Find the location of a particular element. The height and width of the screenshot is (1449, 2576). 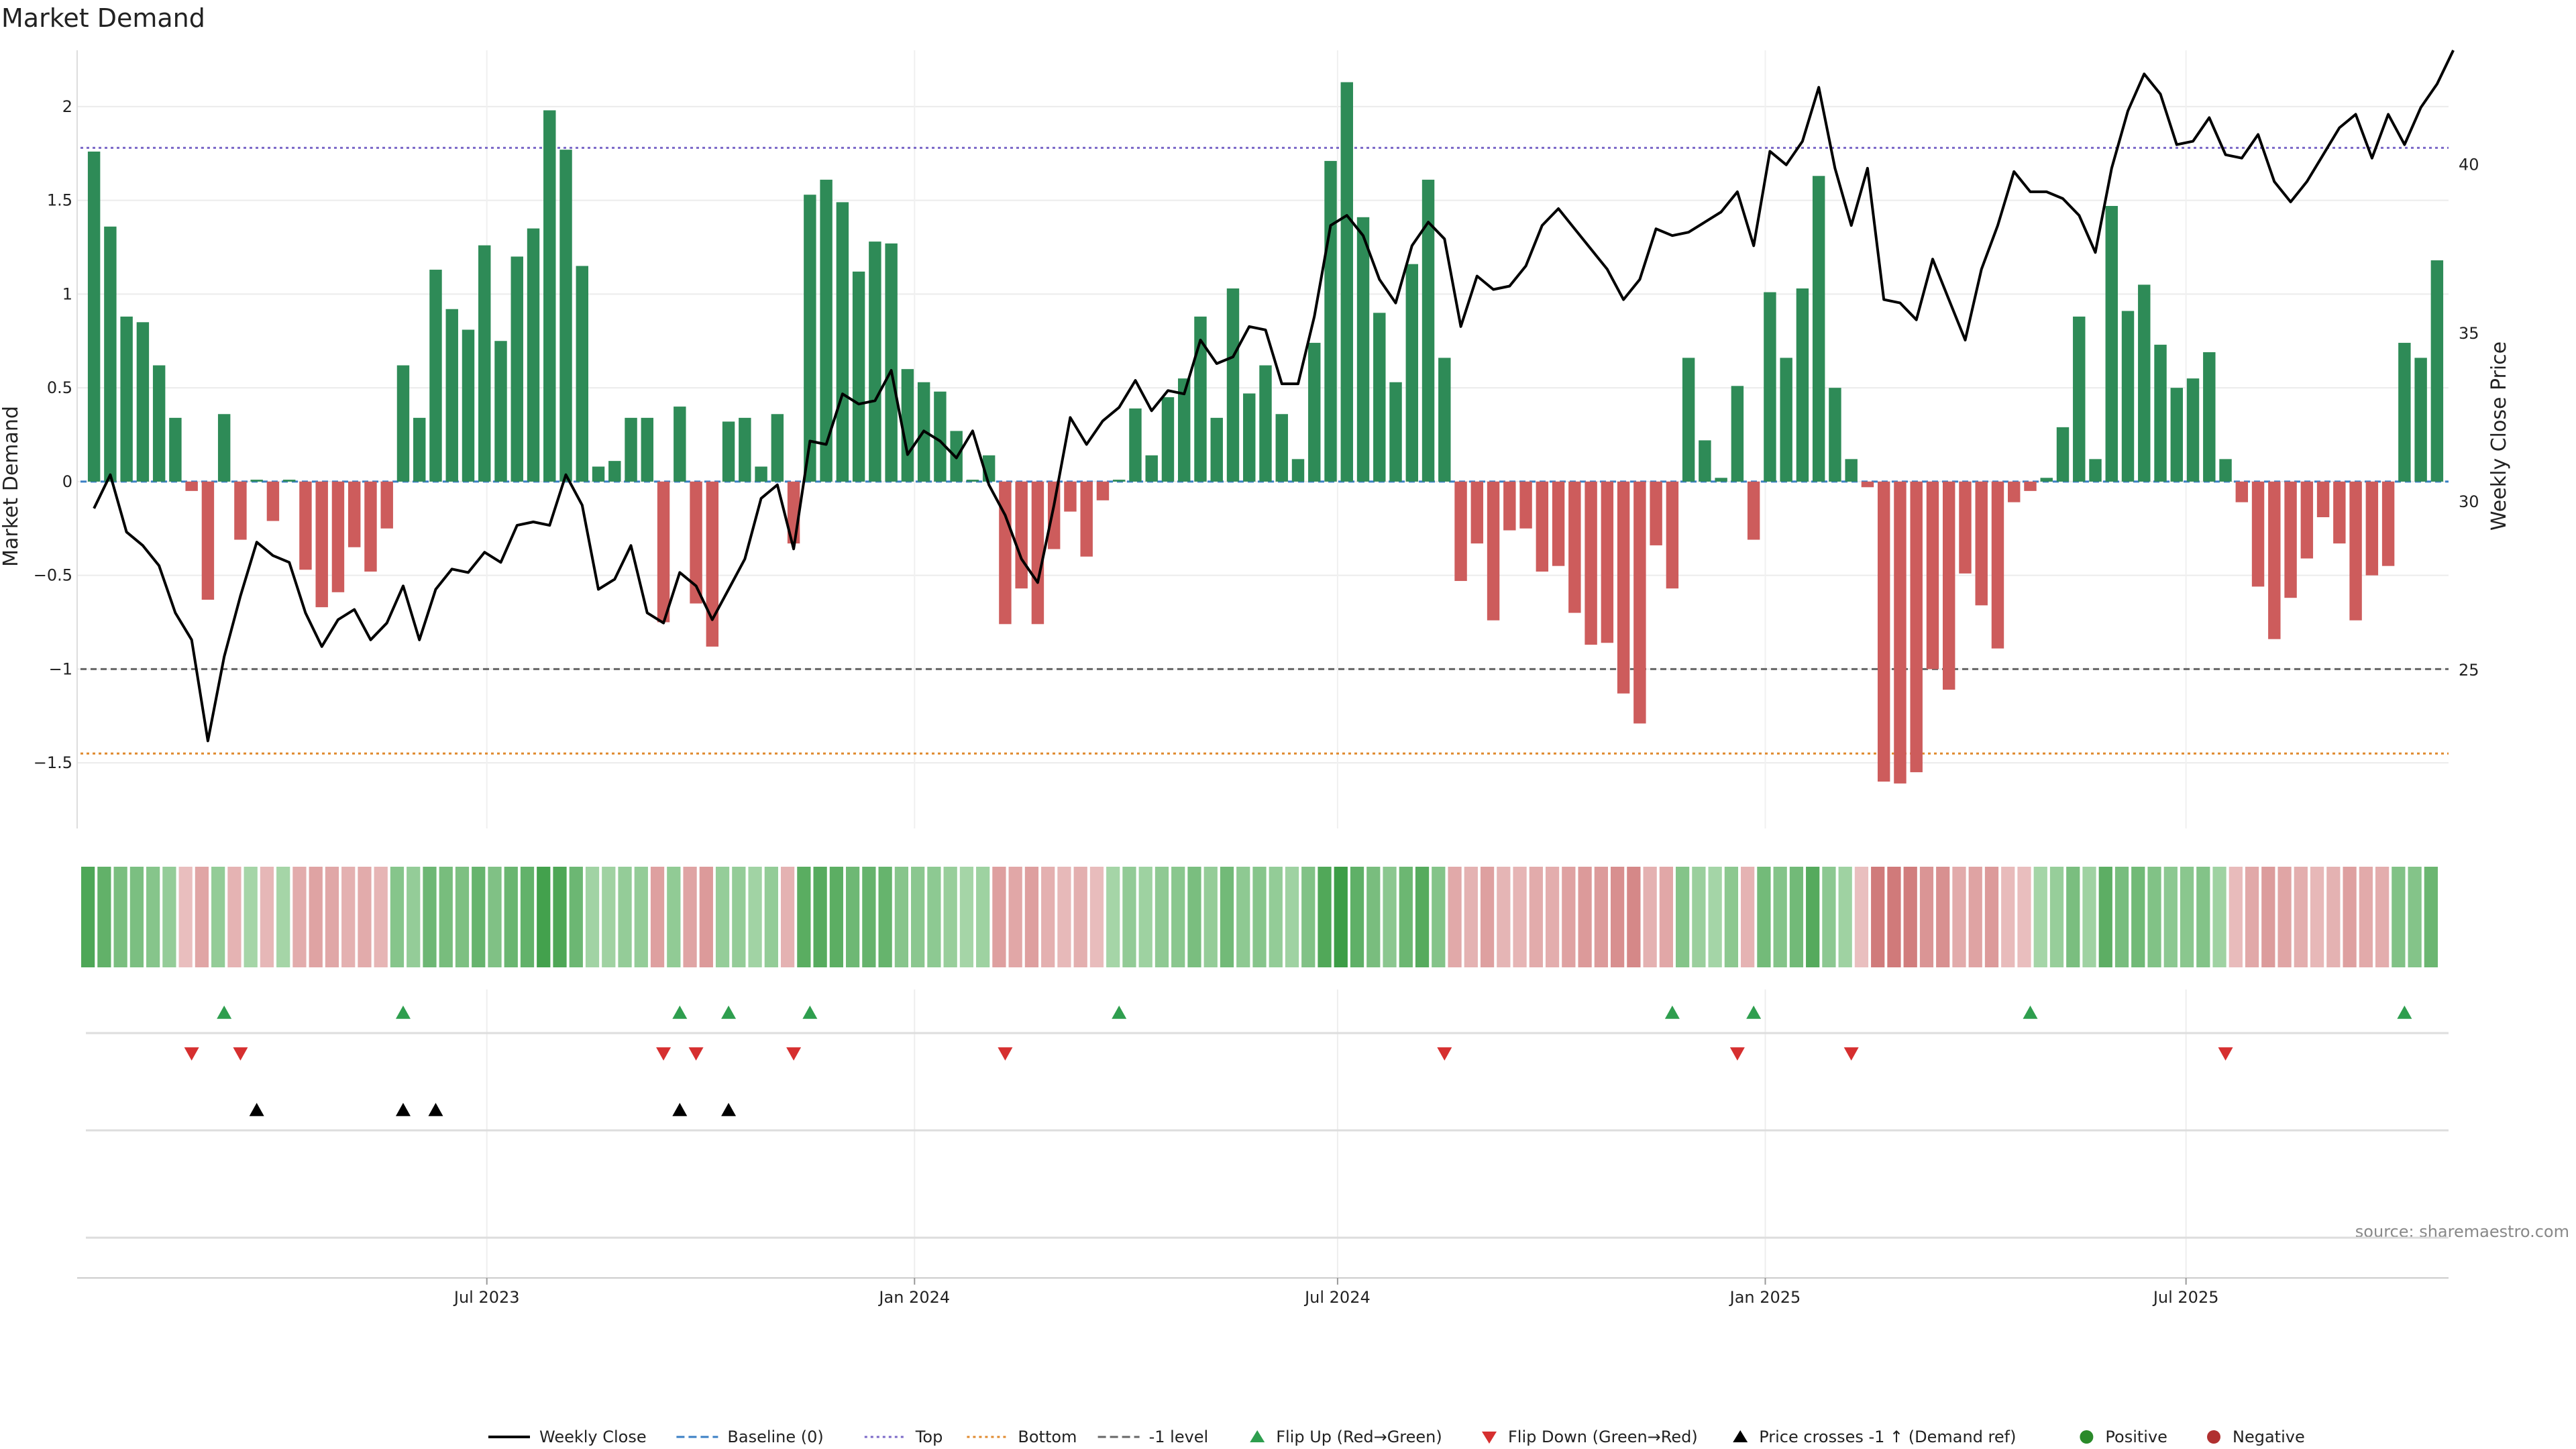

y-axis-ticks: 2 1.5 1 0.5 0 −0.5 −1 −1.5 is located at coordinates (53, 434).